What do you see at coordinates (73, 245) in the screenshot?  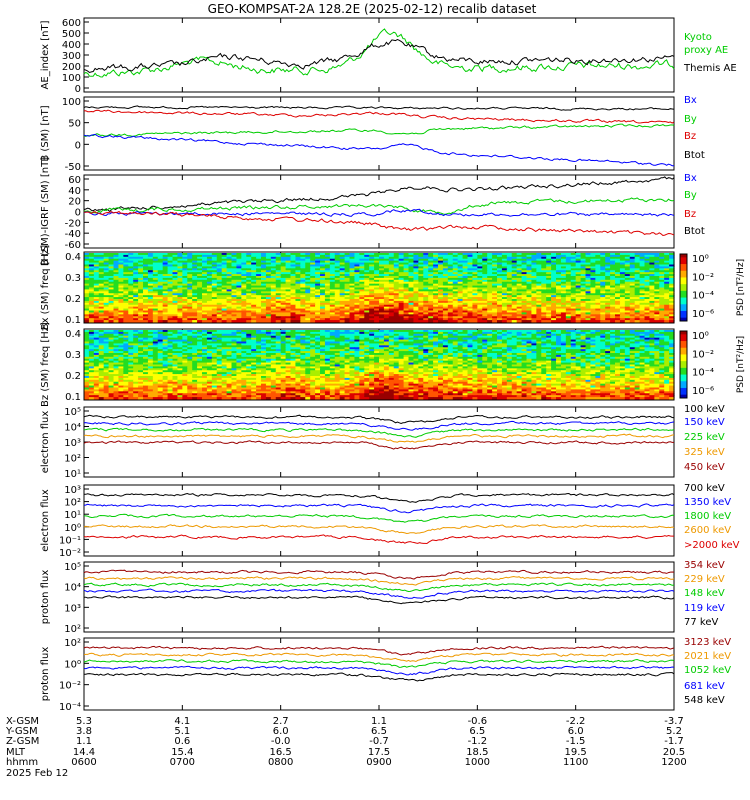 I see `y-tick-label: -60` at bounding box center [73, 245].